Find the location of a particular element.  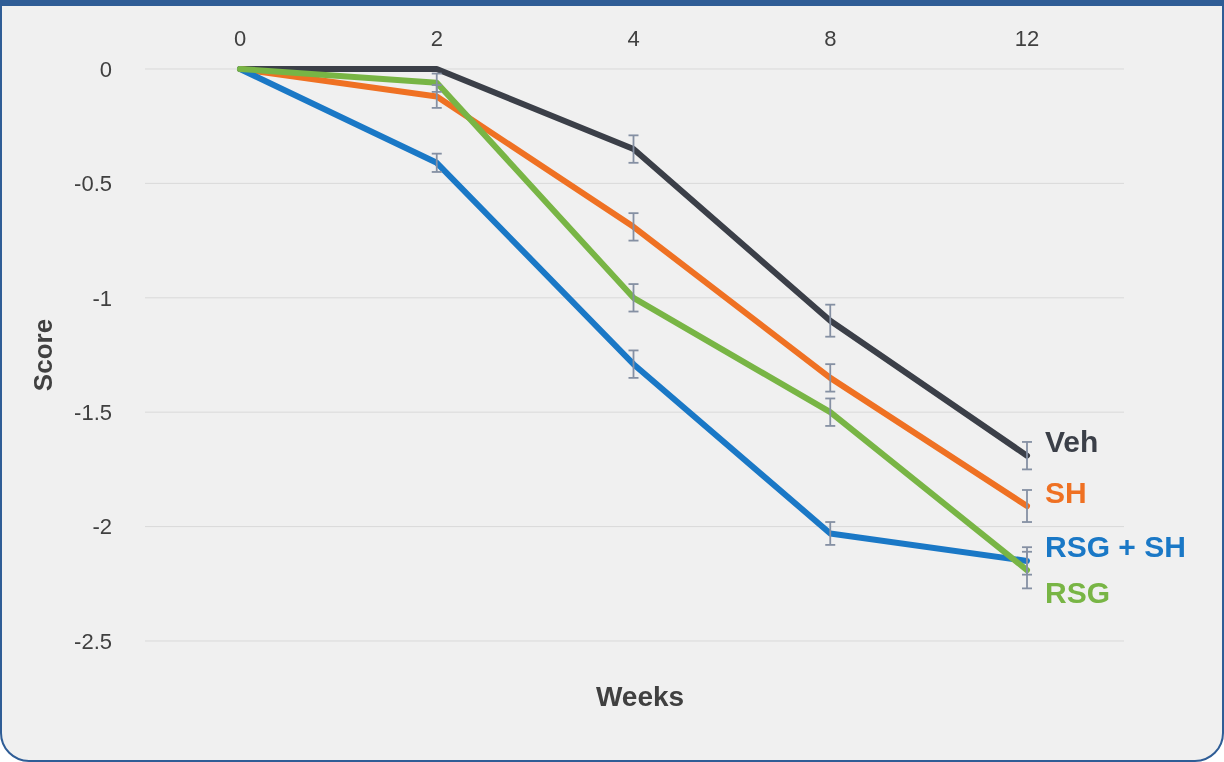

y-tick-label: -1 is located at coordinates (102, 298).